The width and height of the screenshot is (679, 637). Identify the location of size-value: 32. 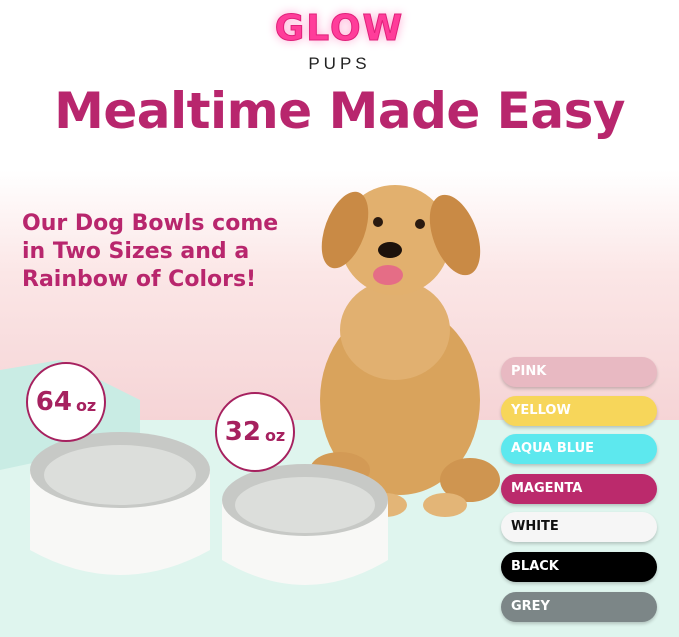
(242, 432).